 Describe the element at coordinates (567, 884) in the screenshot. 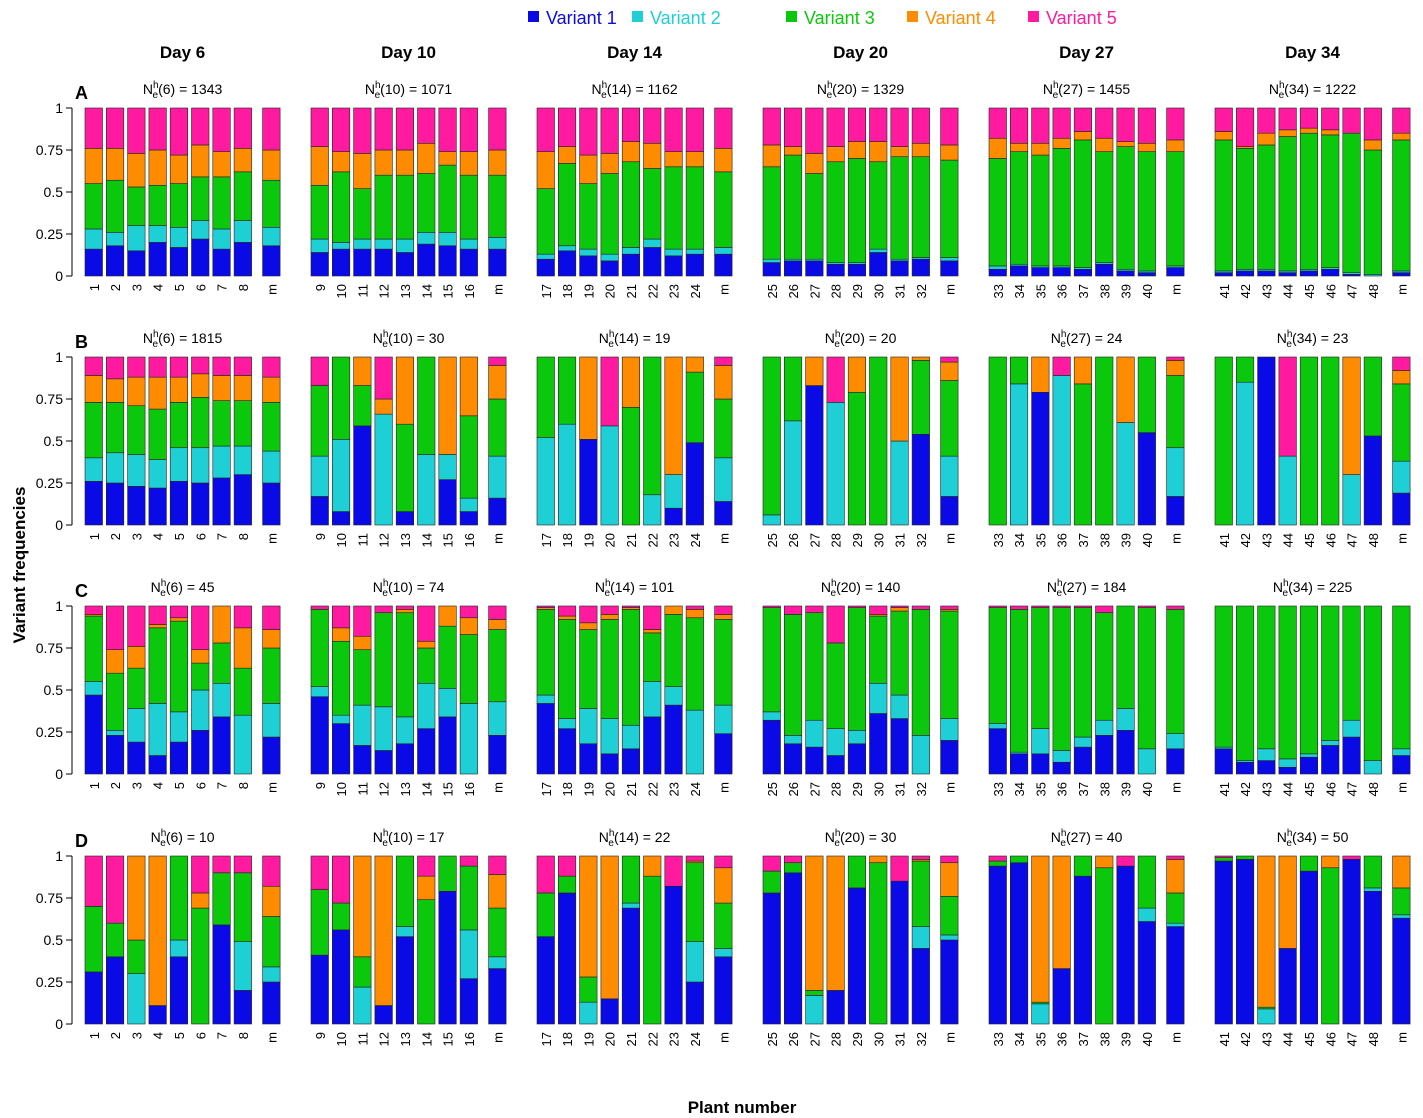

I see `bar-D-plant18-variant3` at that location.